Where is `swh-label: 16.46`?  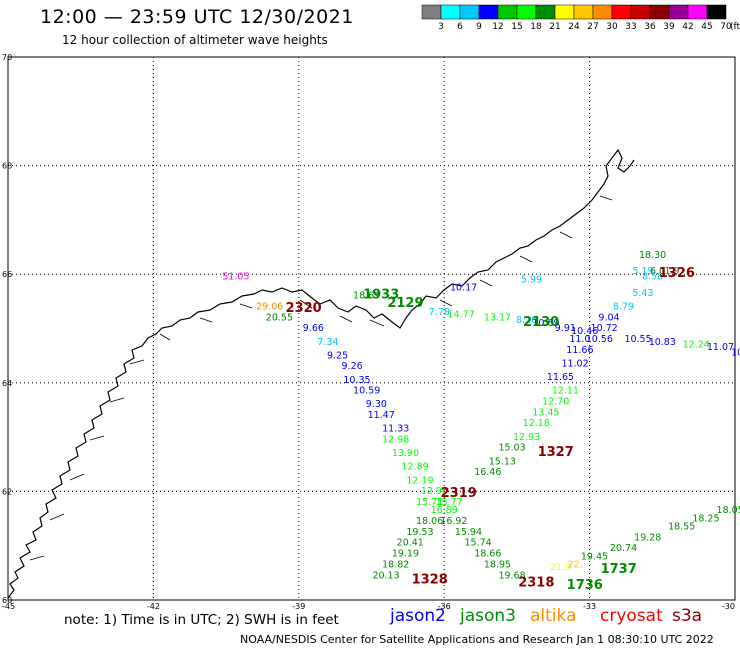
swh-label: 16.46 is located at coordinates (487, 472).